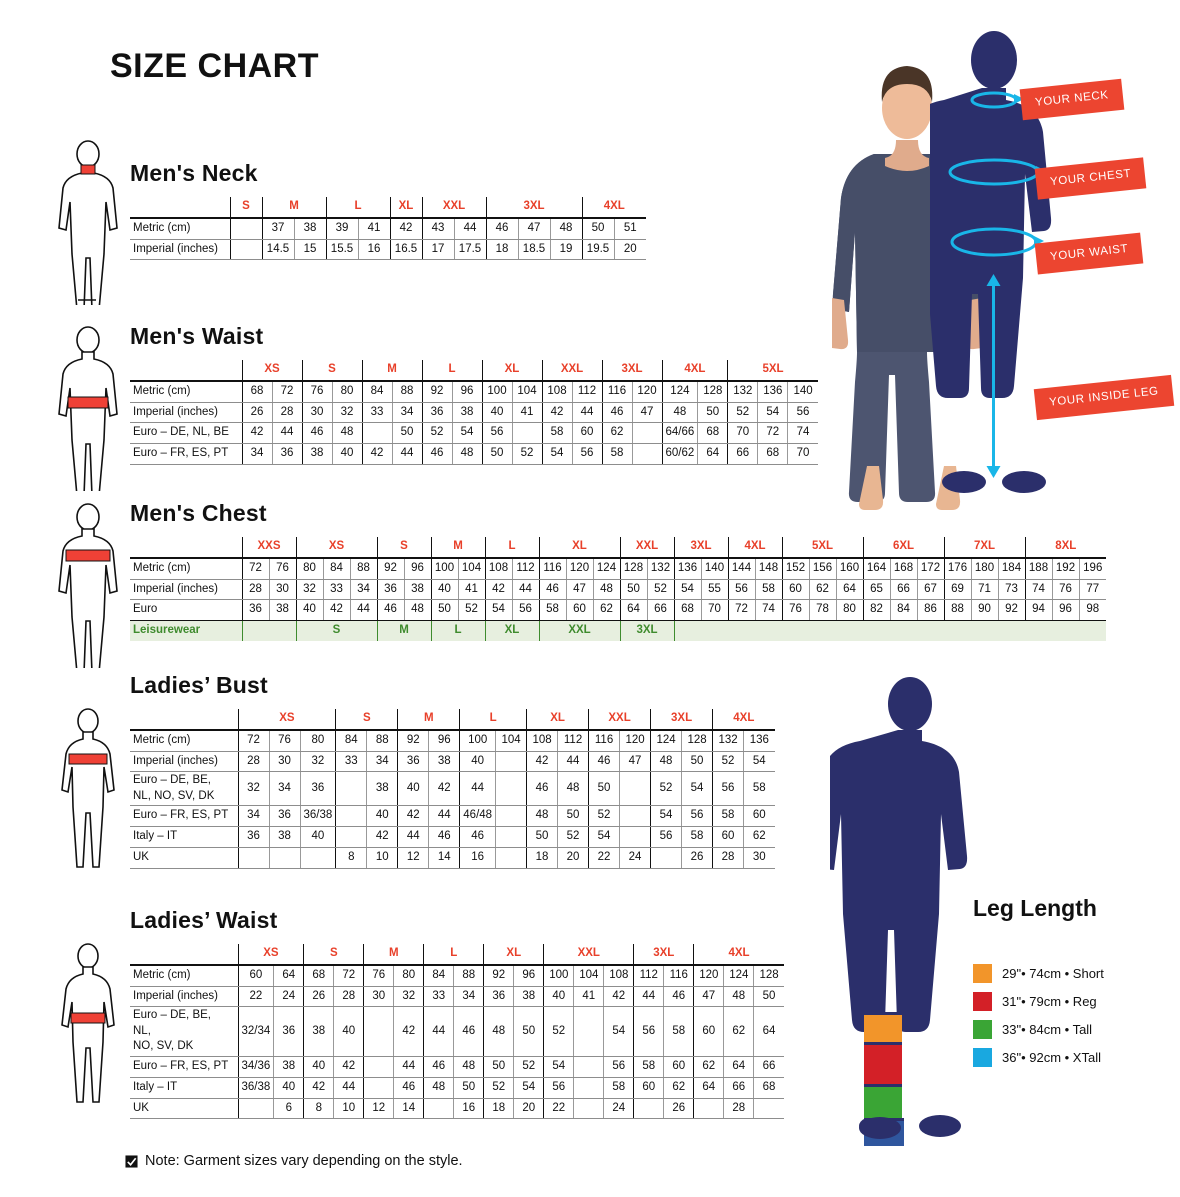 Image resolution: width=1180 pixels, height=1197 pixels. What do you see at coordinates (618, 1109) in the screenshot?
I see `data-cell: 24` at bounding box center [618, 1109].